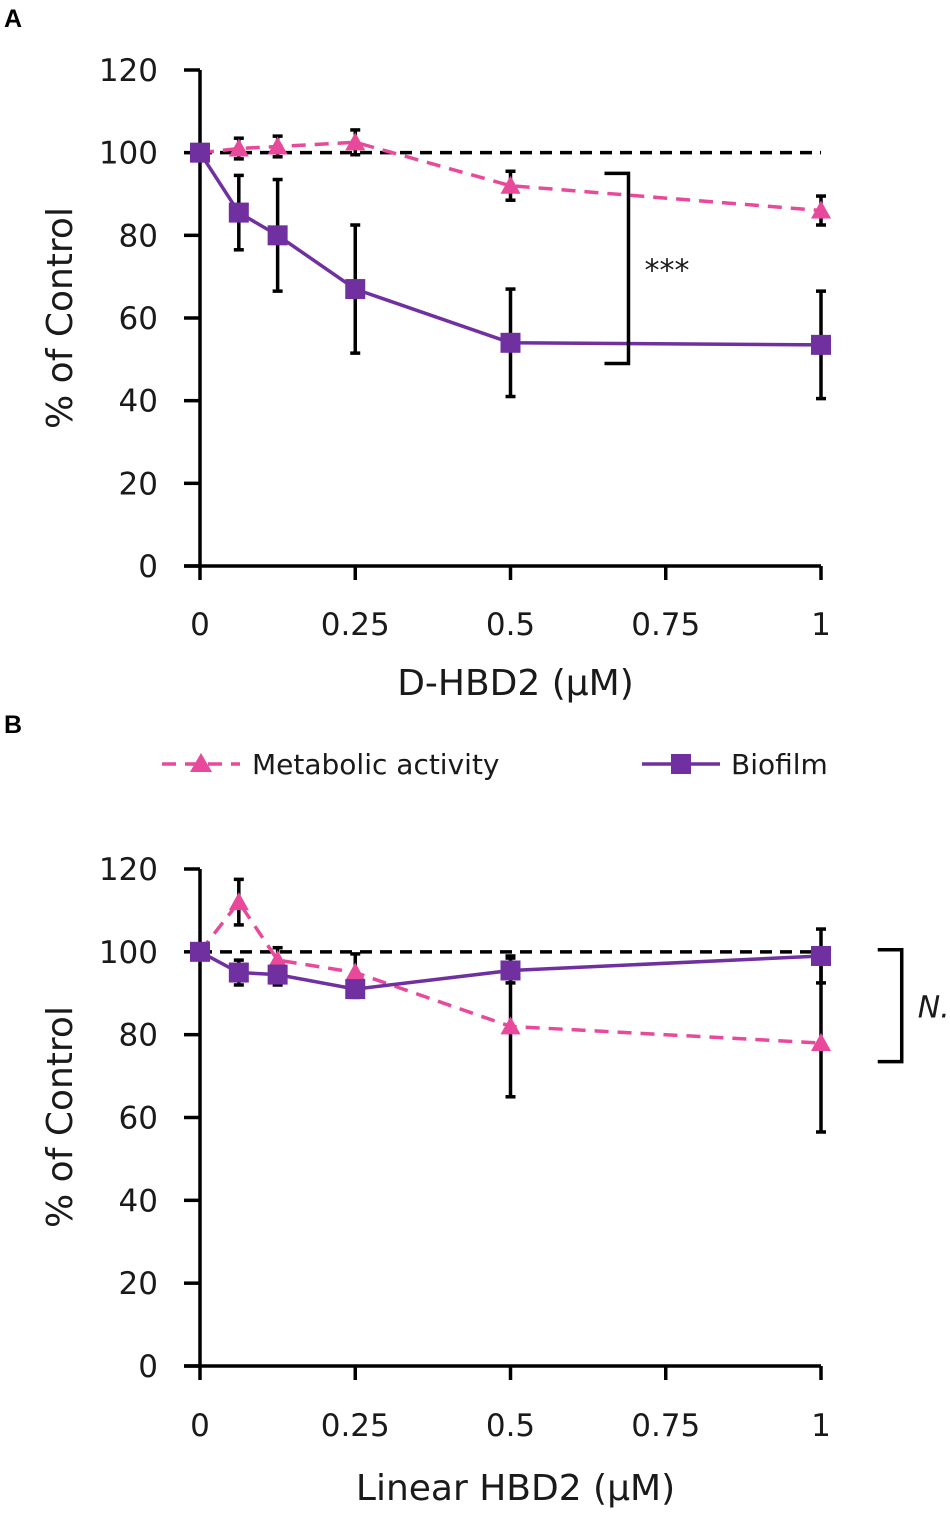  What do you see at coordinates (515, 683) in the screenshot?
I see `x-axis-title: D-HBD2 (μM)` at bounding box center [515, 683].